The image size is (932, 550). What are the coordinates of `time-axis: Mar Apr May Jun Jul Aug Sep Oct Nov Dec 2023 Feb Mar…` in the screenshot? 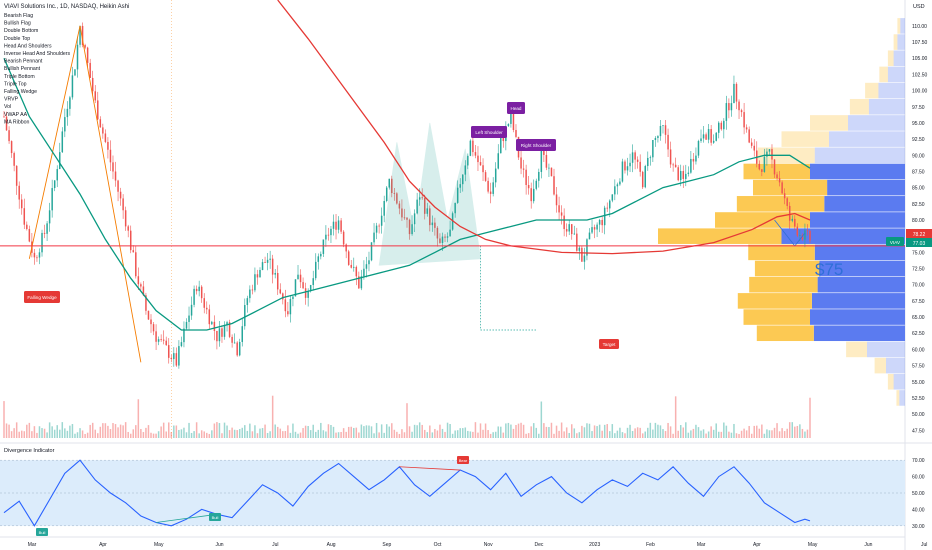 It's located at (478, 545).